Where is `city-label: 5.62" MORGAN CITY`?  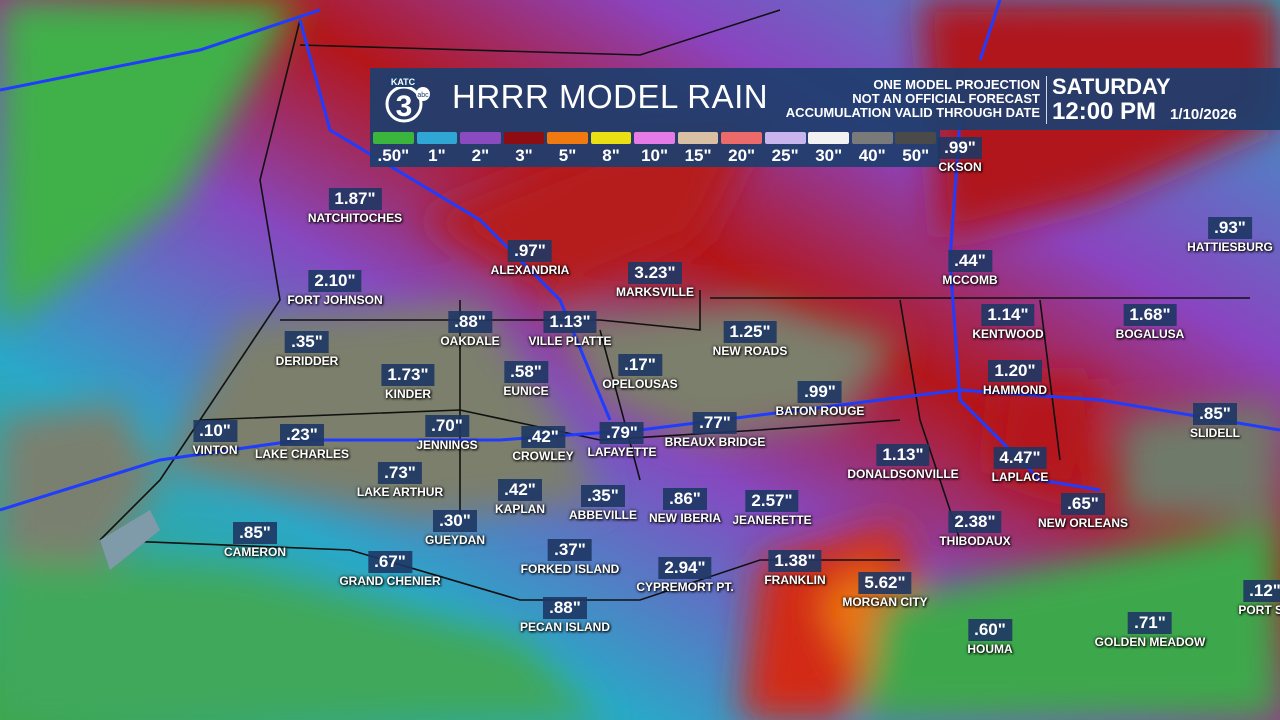 city-label: 5.62" MORGAN CITY is located at coordinates (885, 590).